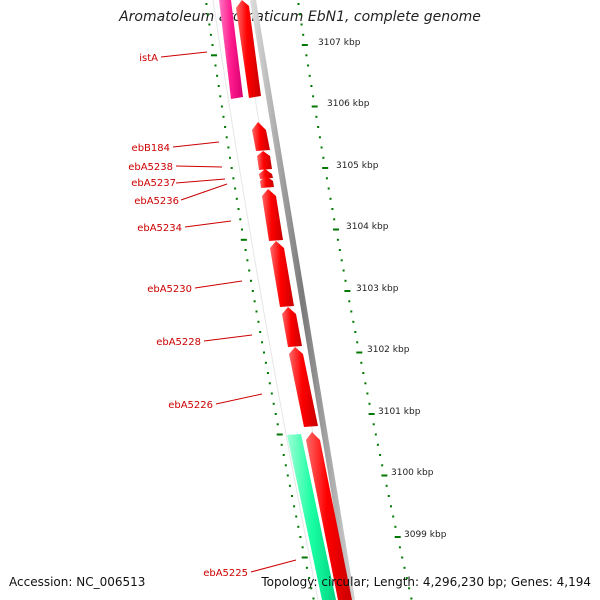 The height and width of the screenshot is (600, 600). I want to click on scale-label-3101: 3101 kbp, so click(399, 412).